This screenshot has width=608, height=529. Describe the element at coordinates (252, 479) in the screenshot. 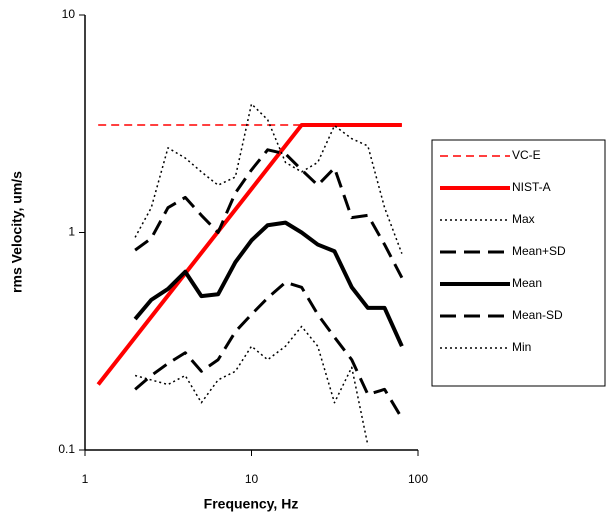

I see `x-tick-label: 10` at that location.